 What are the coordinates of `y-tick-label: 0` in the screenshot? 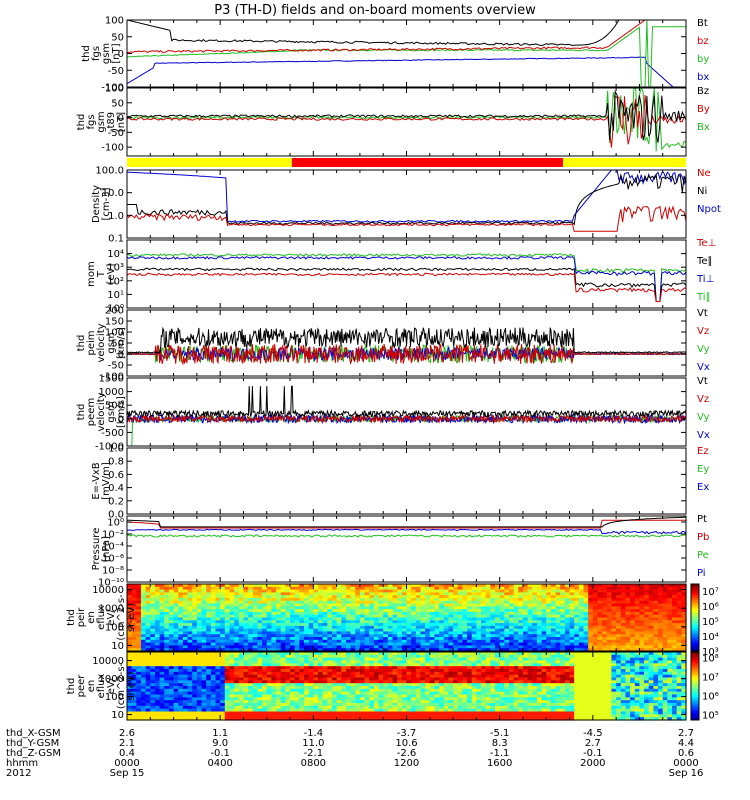 It's located at (121, 419).